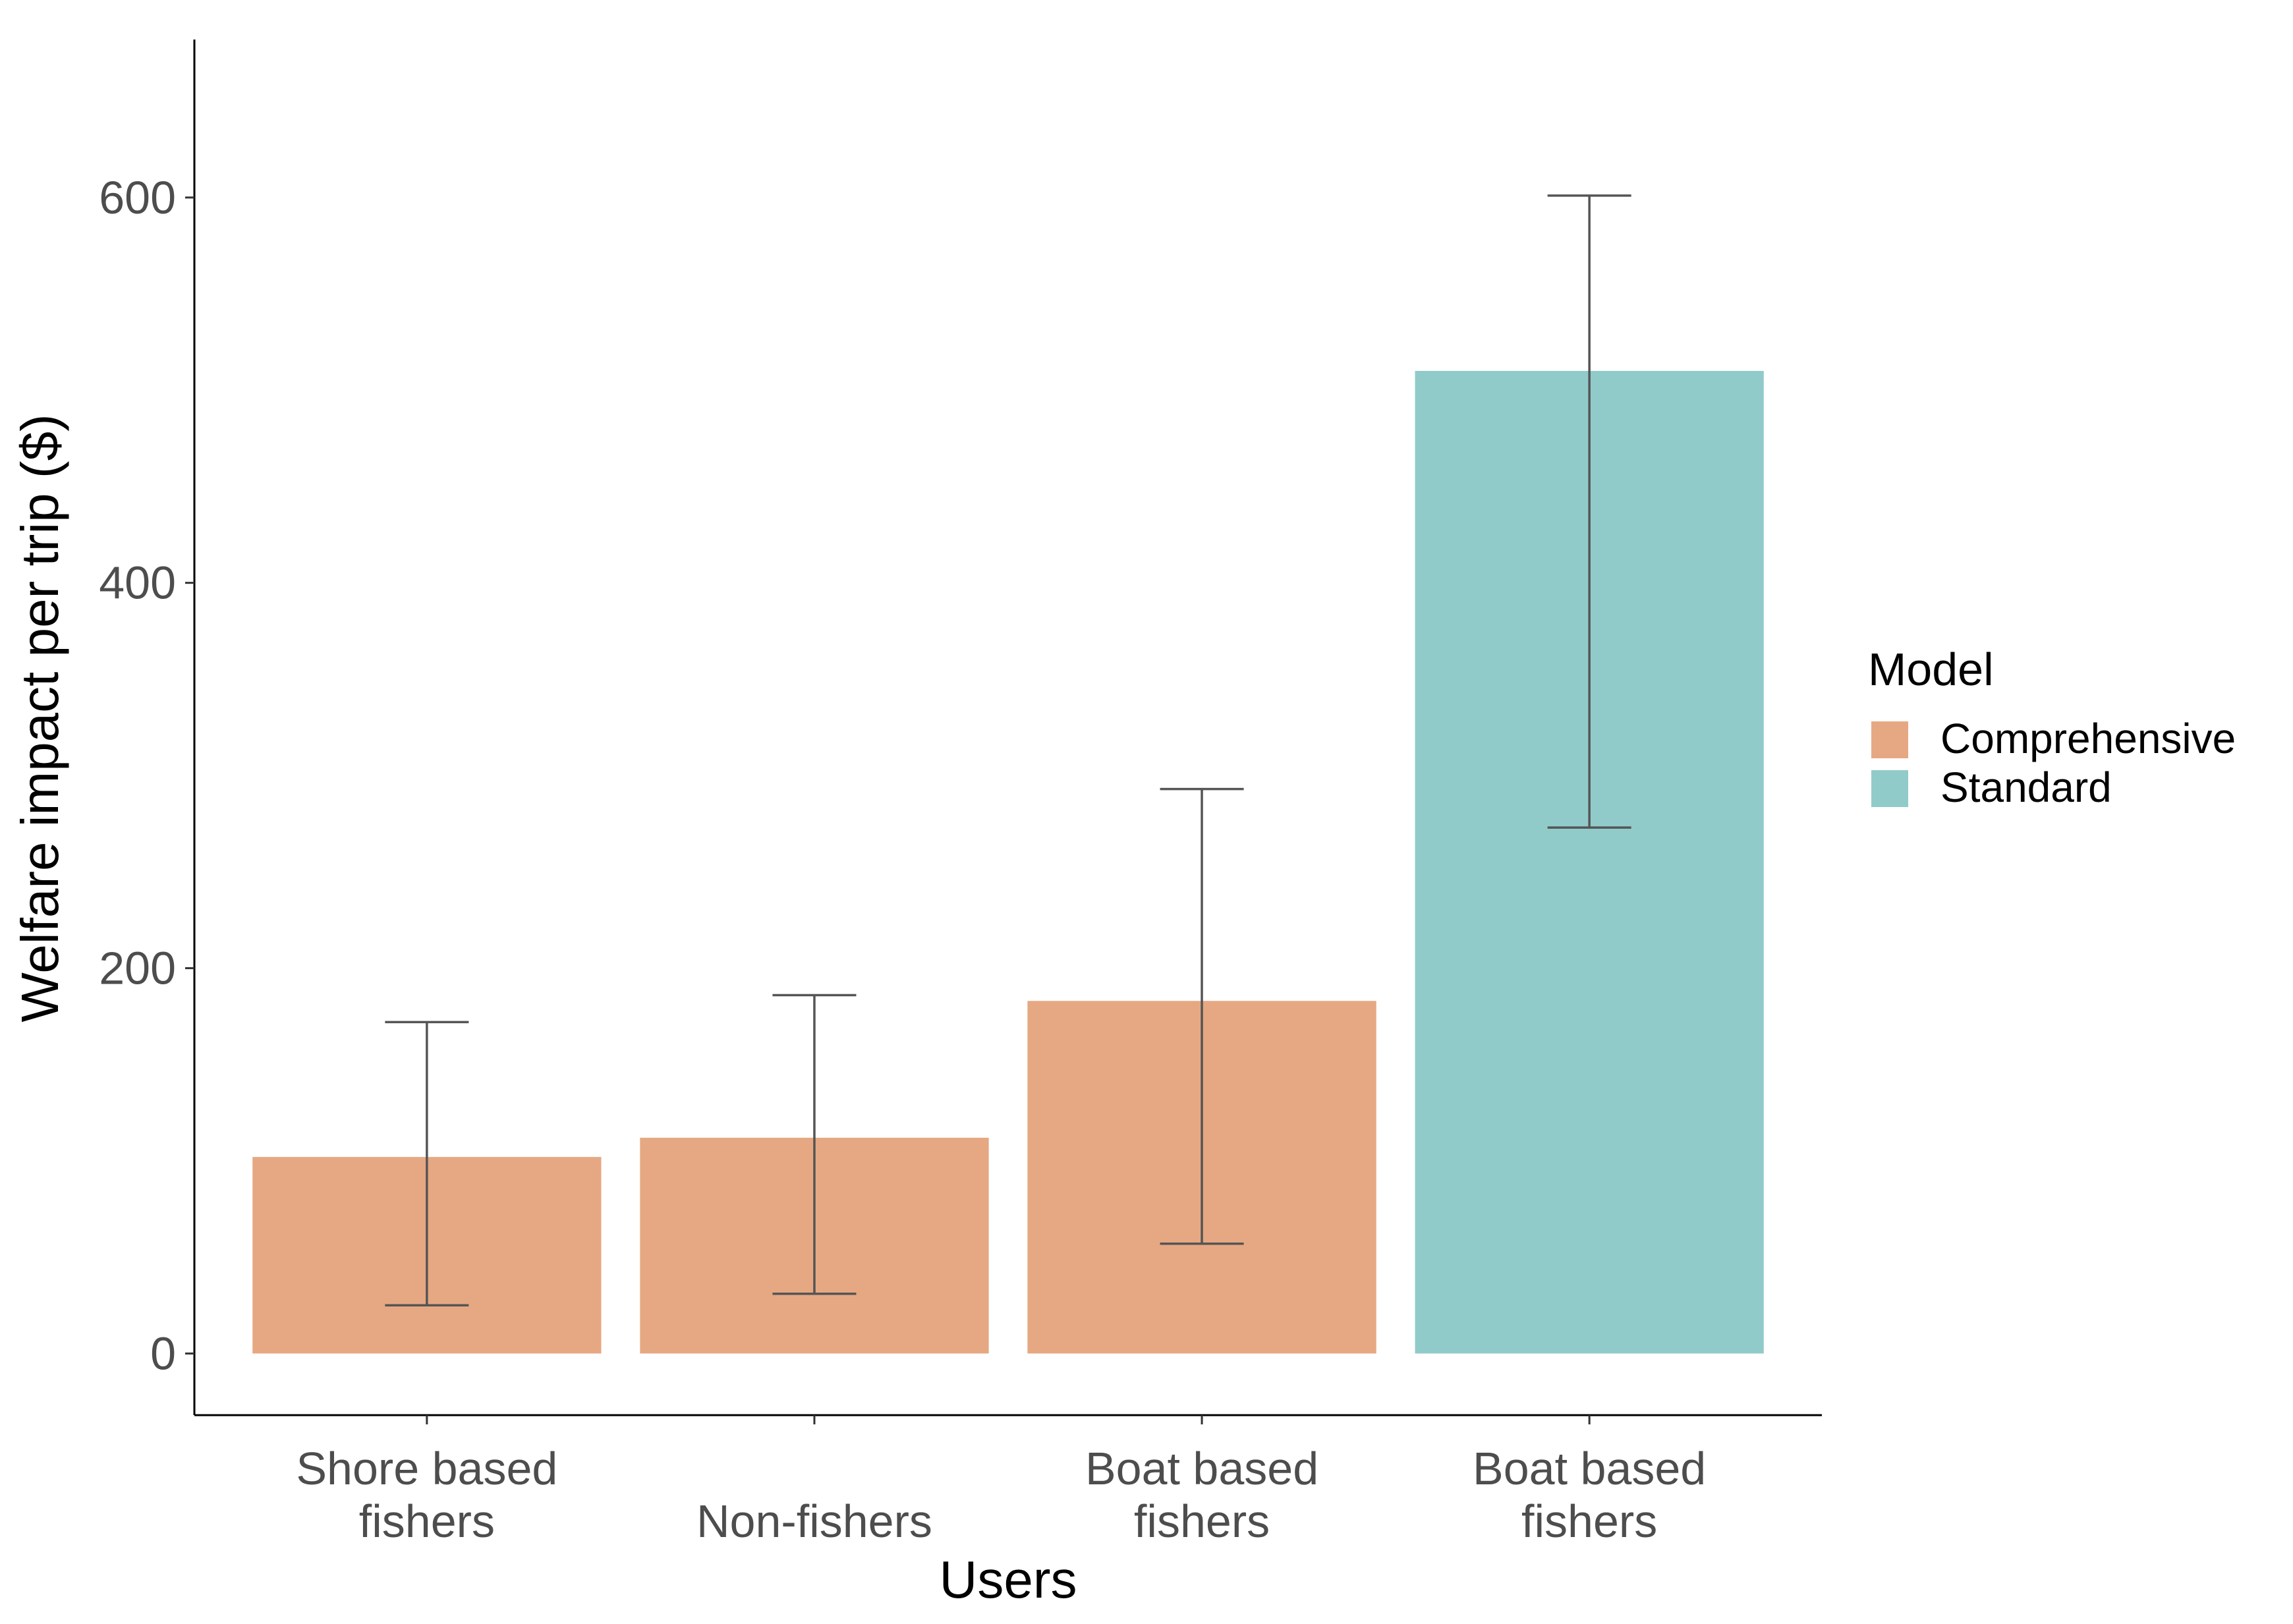 This screenshot has height=1624, width=2293. I want to click on x-tick-label: Shore based, so click(426, 1468).